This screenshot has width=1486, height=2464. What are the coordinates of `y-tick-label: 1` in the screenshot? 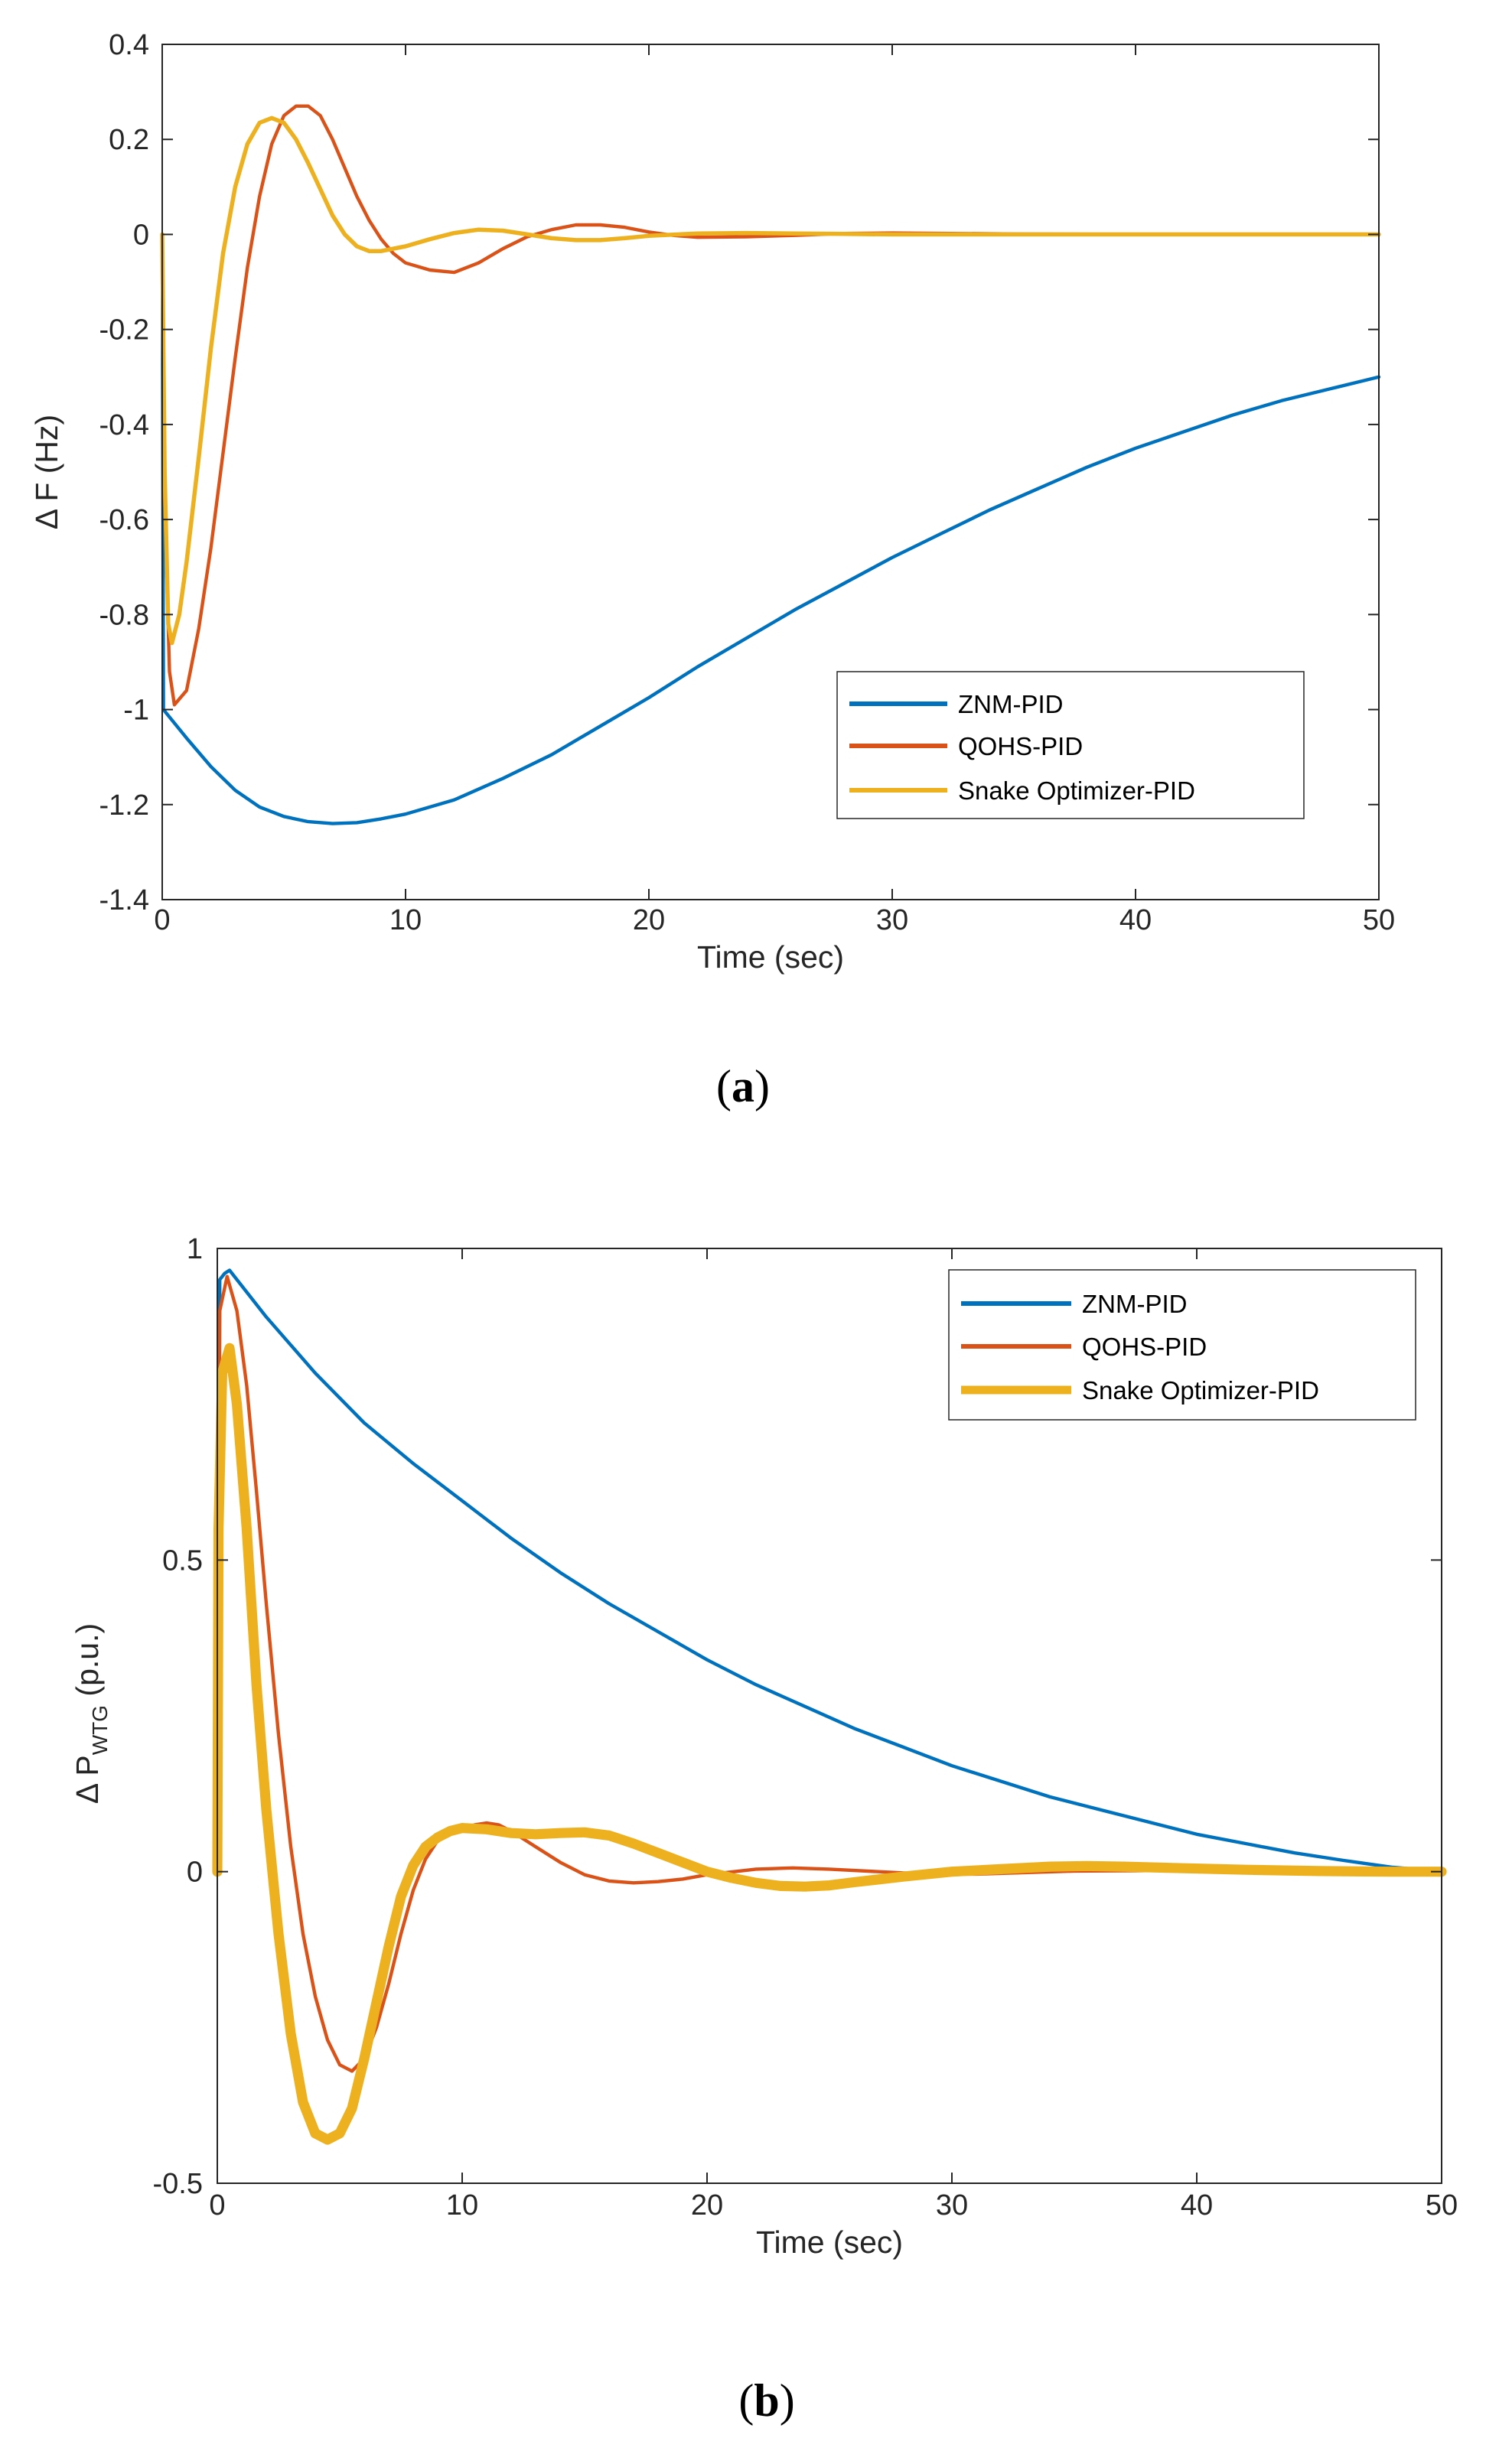 It's located at (195, 1249).